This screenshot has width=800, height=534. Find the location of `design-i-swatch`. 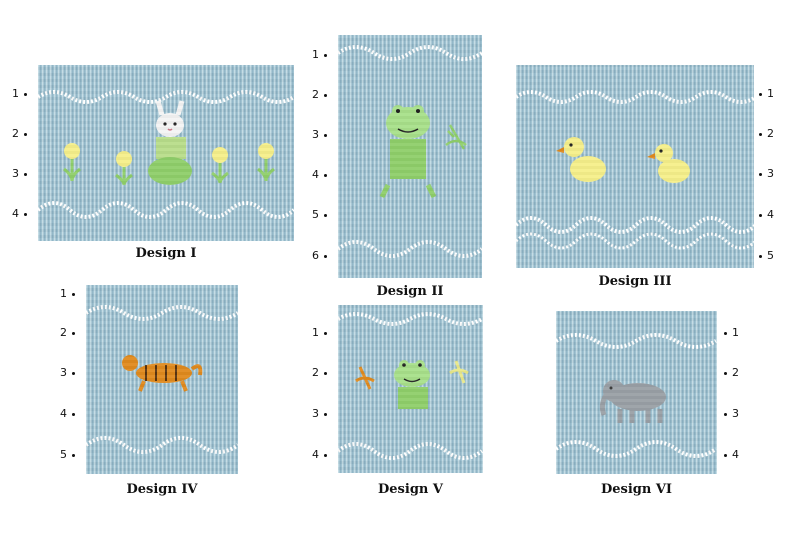

design-i-swatch is located at coordinates (166, 153).